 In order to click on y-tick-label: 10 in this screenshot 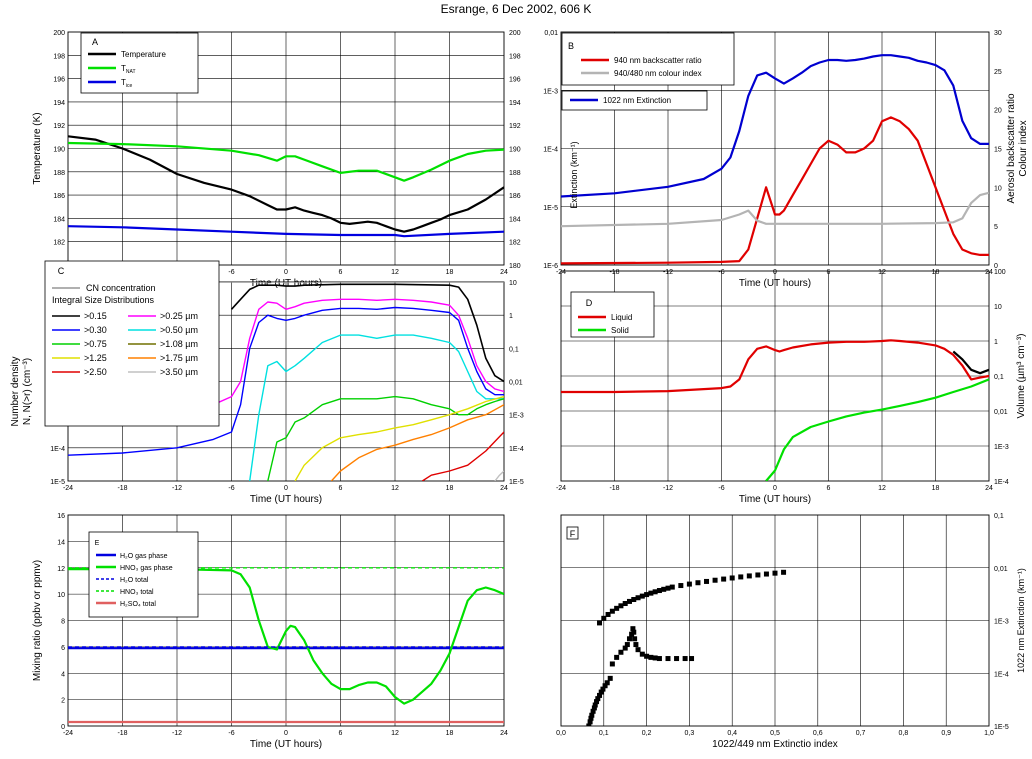, I will do `click(61, 595)`.